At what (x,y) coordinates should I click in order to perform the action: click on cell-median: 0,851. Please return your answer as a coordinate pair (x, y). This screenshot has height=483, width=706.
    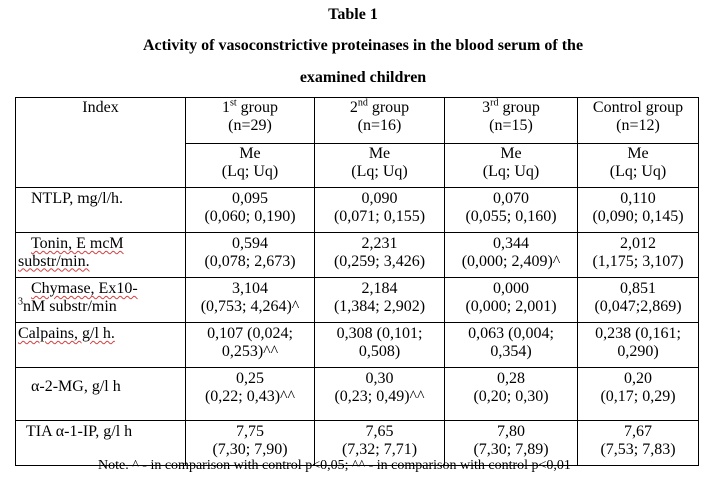
    Looking at the image, I should click on (638, 288).